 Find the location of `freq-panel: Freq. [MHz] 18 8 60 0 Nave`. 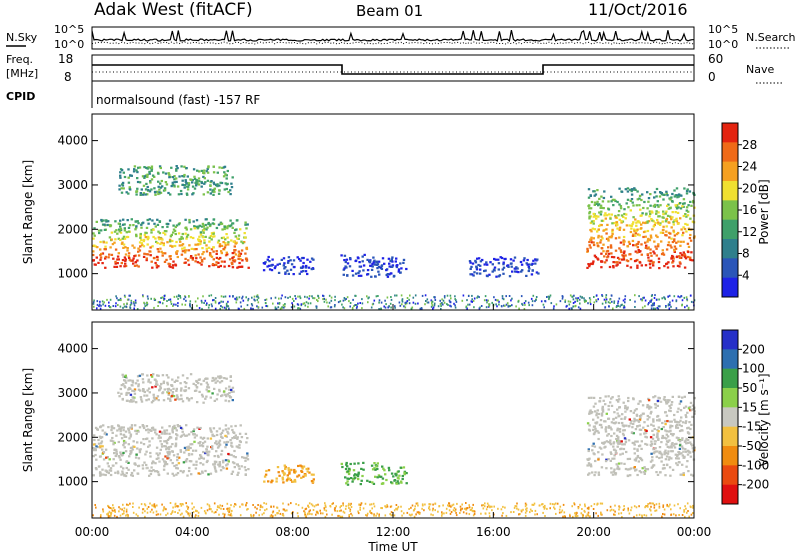

freq-panel: Freq. [MHz] 18 8 60 0 Nave is located at coordinates (394, 68).